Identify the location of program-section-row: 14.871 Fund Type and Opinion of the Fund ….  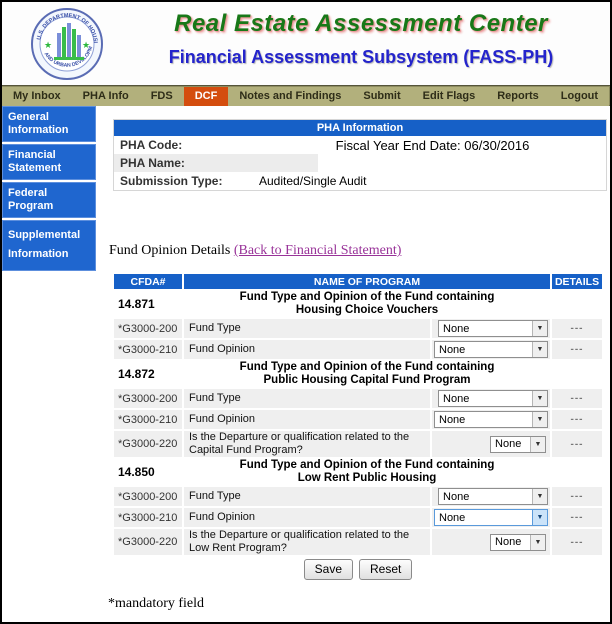
(358, 304).